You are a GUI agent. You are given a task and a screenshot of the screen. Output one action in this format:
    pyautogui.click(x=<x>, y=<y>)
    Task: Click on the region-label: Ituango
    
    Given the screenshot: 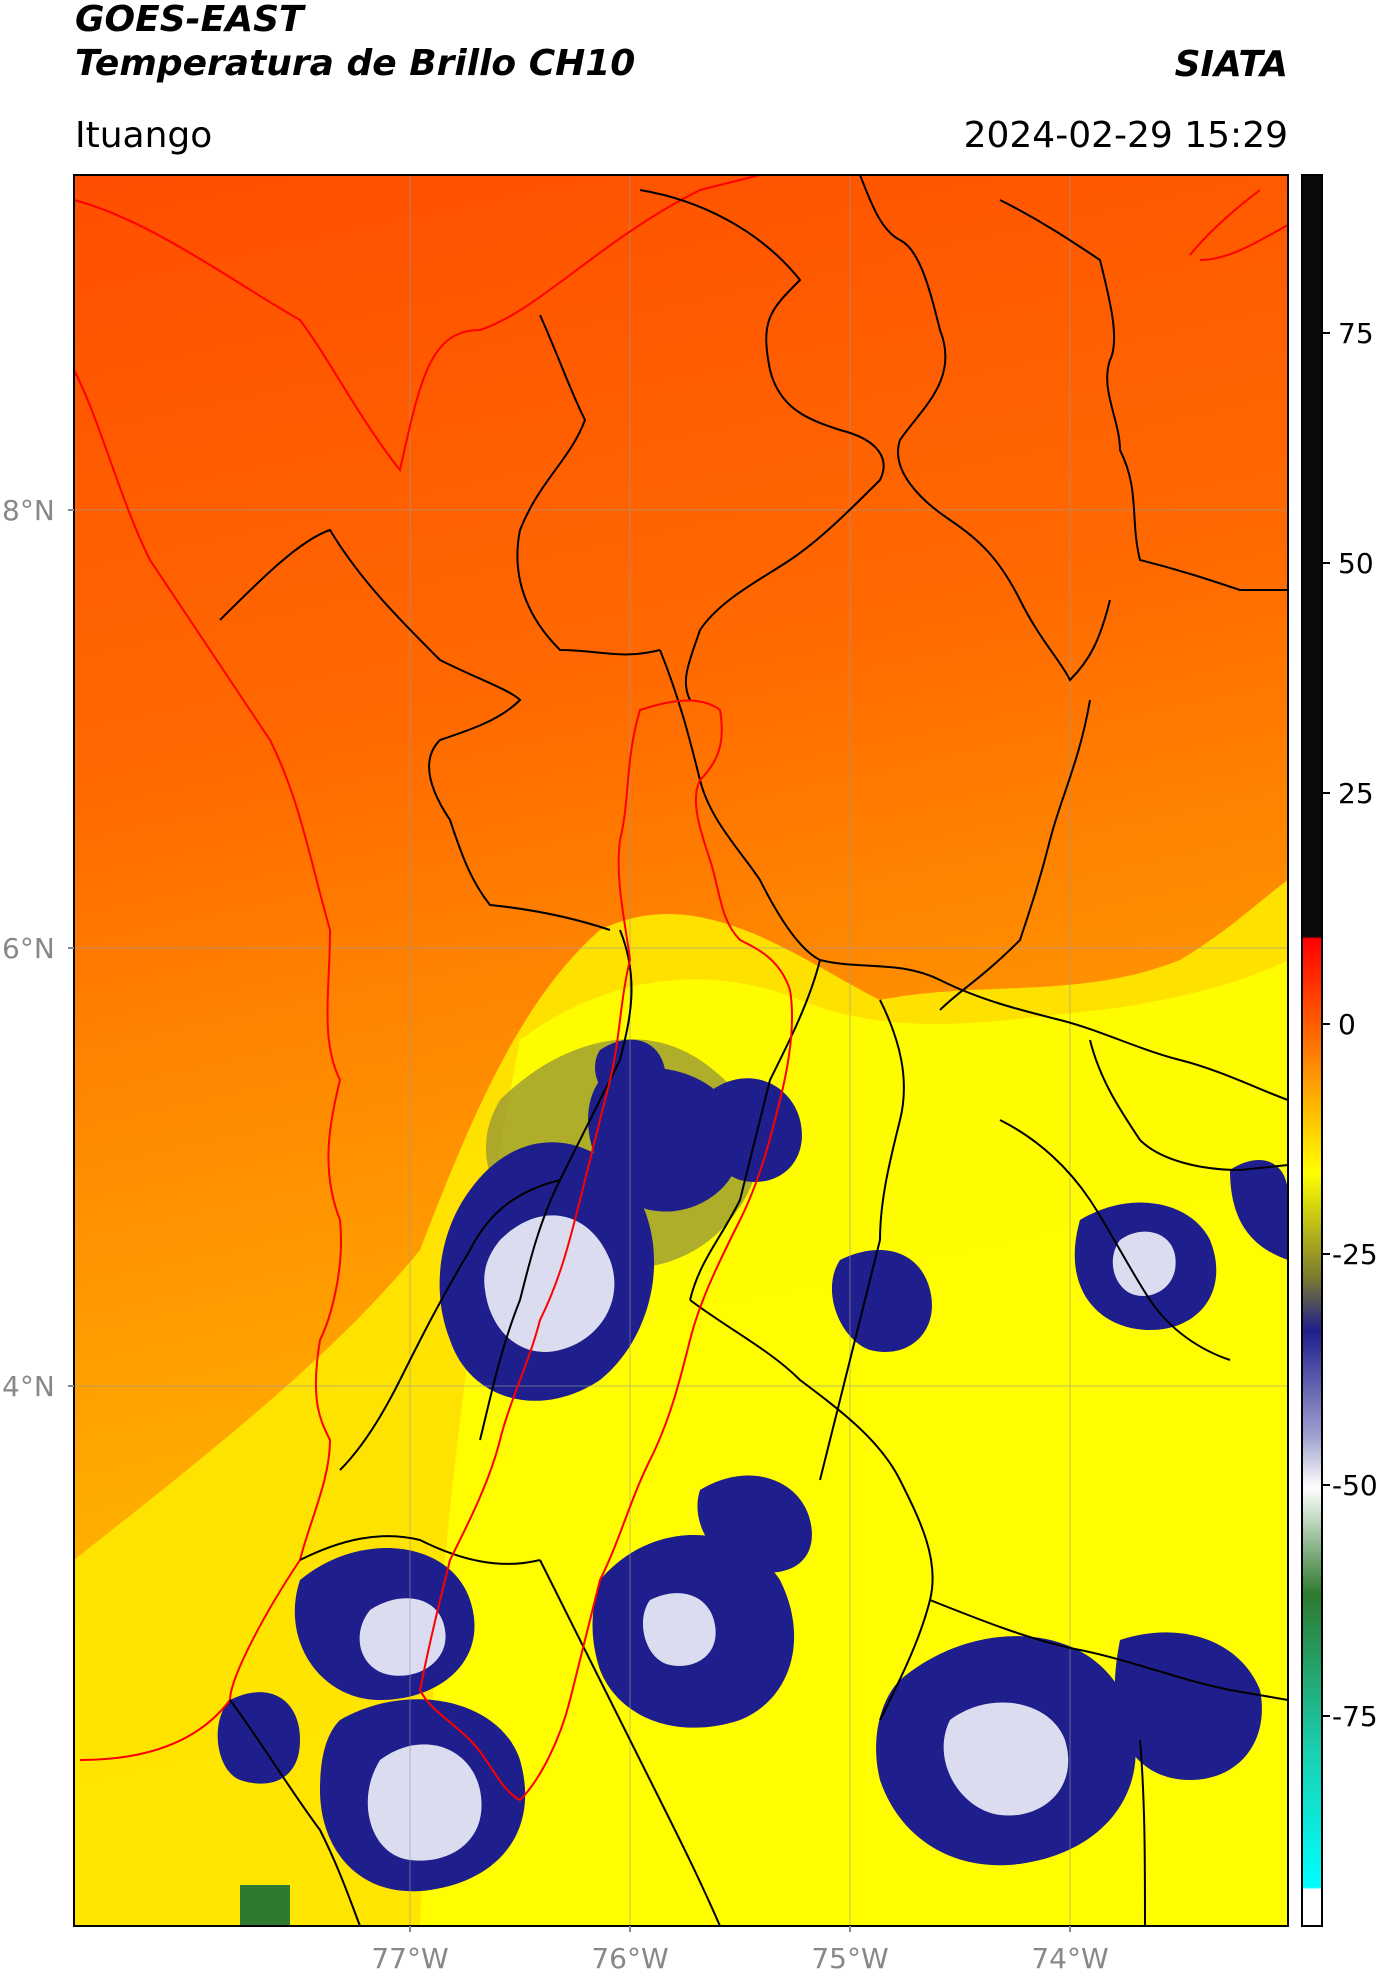 What is the action you would take?
    pyautogui.click(x=144, y=135)
    